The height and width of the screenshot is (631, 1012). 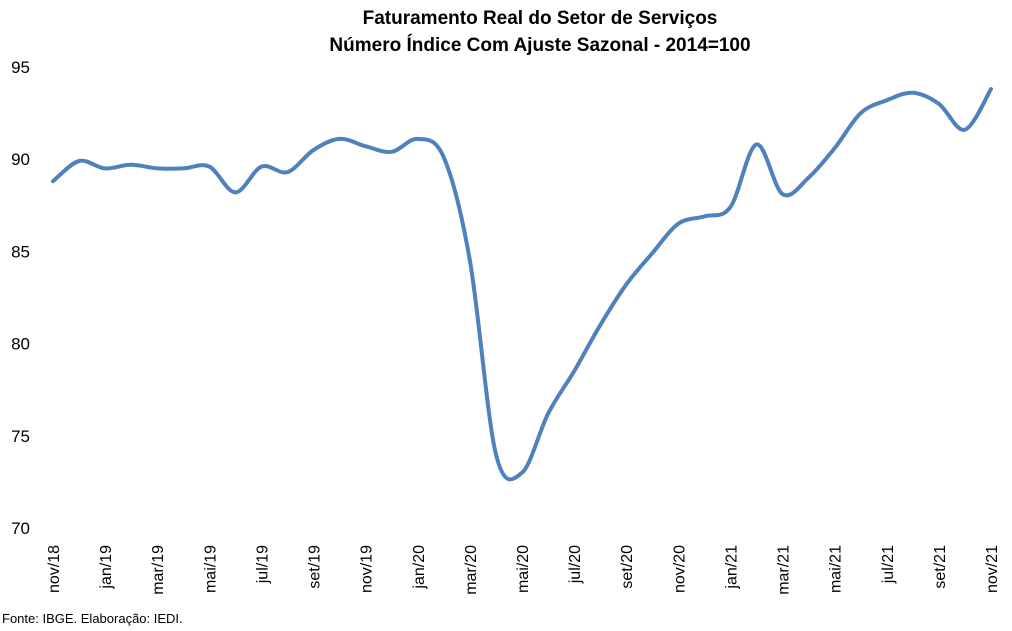 What do you see at coordinates (20, 436) in the screenshot?
I see `y-tick-label: 75` at bounding box center [20, 436].